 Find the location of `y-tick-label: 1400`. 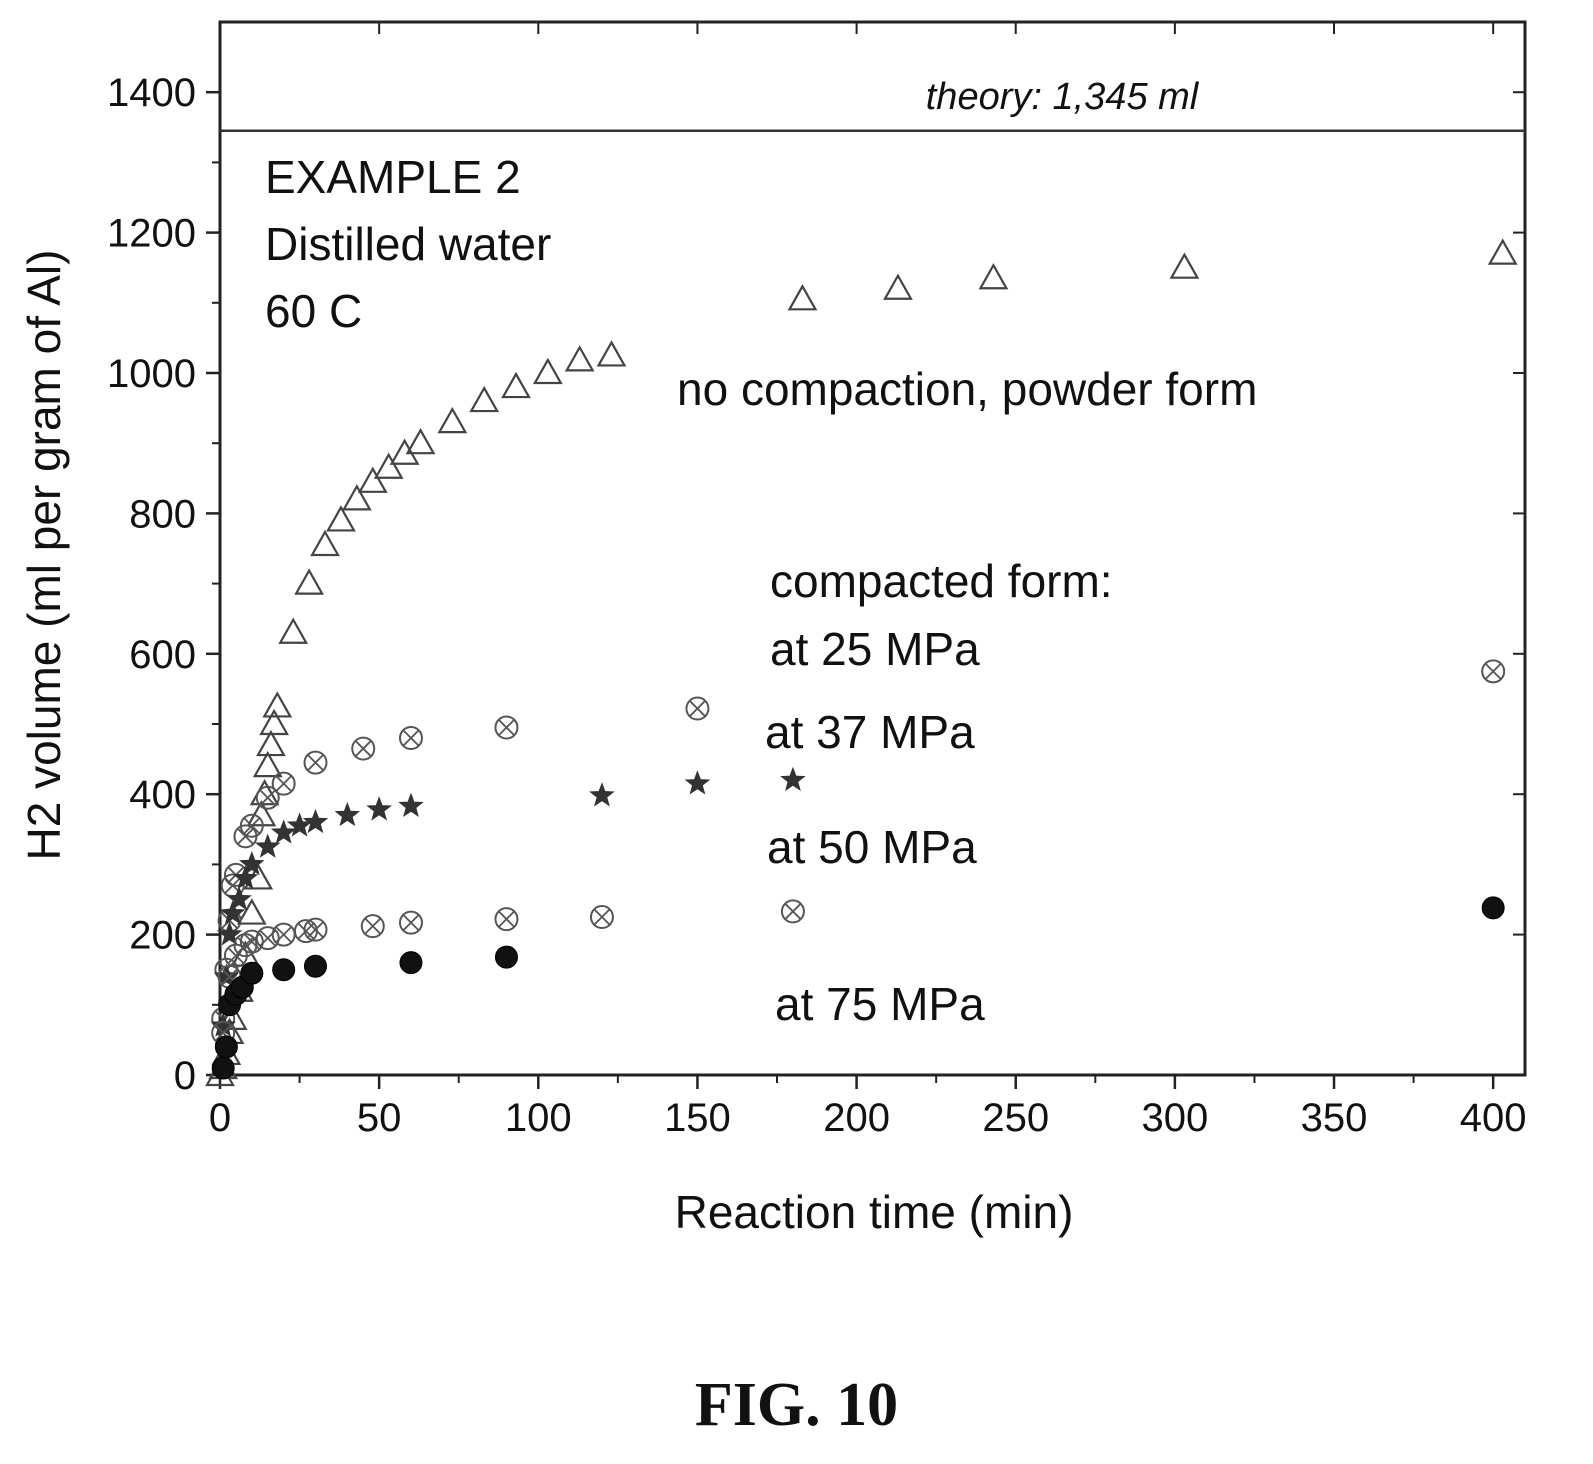

y-tick-label: 1400 is located at coordinates (151, 93).